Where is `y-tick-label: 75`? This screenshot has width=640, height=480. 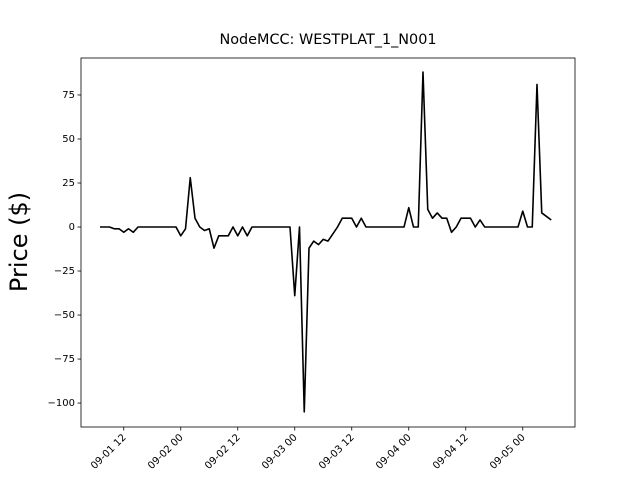
y-tick-label: 75 is located at coordinates (68, 95).